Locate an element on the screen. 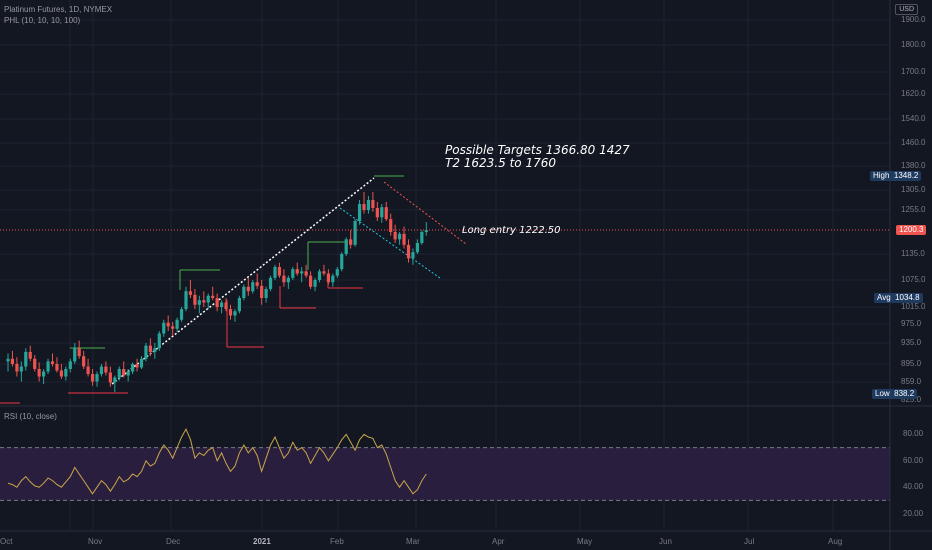  time-tick: Aug is located at coordinates (835, 541).